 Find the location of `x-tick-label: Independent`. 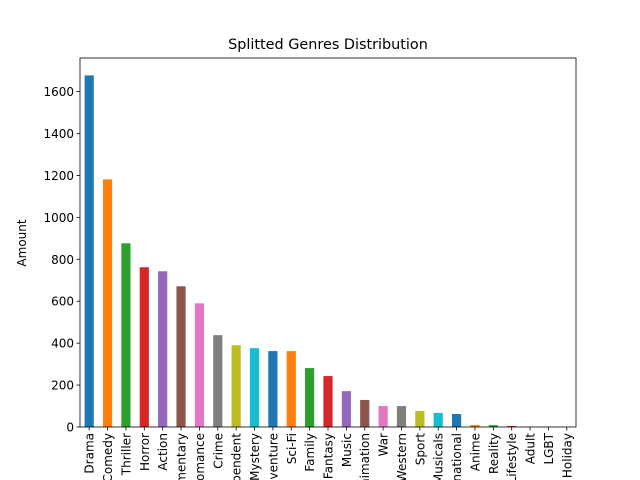

x-tick-label: Independent is located at coordinates (237, 456).